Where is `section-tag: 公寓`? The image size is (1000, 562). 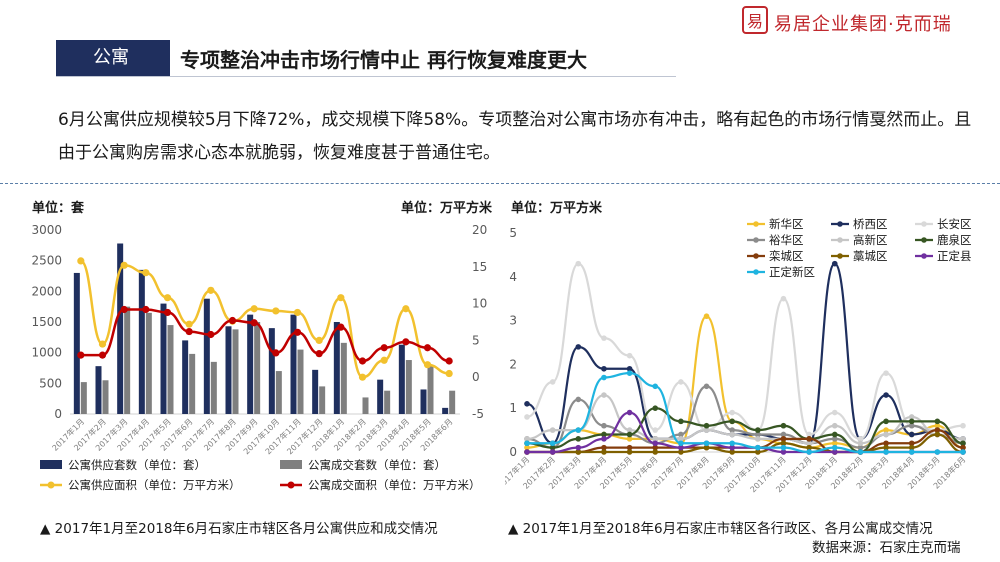
section-tag: 公寓 is located at coordinates (111, 58).